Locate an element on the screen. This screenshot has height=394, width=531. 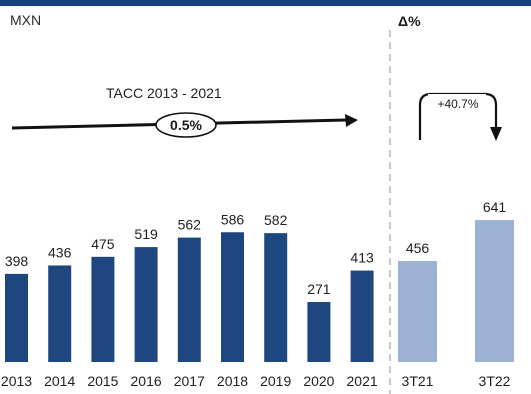
value-label-annual-2017: 562 is located at coordinates (190, 225).